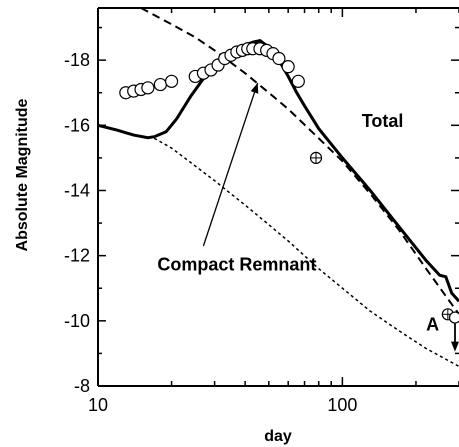 Image resolution: width=459 pixels, height=447 pixels. What do you see at coordinates (278, 436) in the screenshot?
I see `x-axis-label: day` at bounding box center [278, 436].